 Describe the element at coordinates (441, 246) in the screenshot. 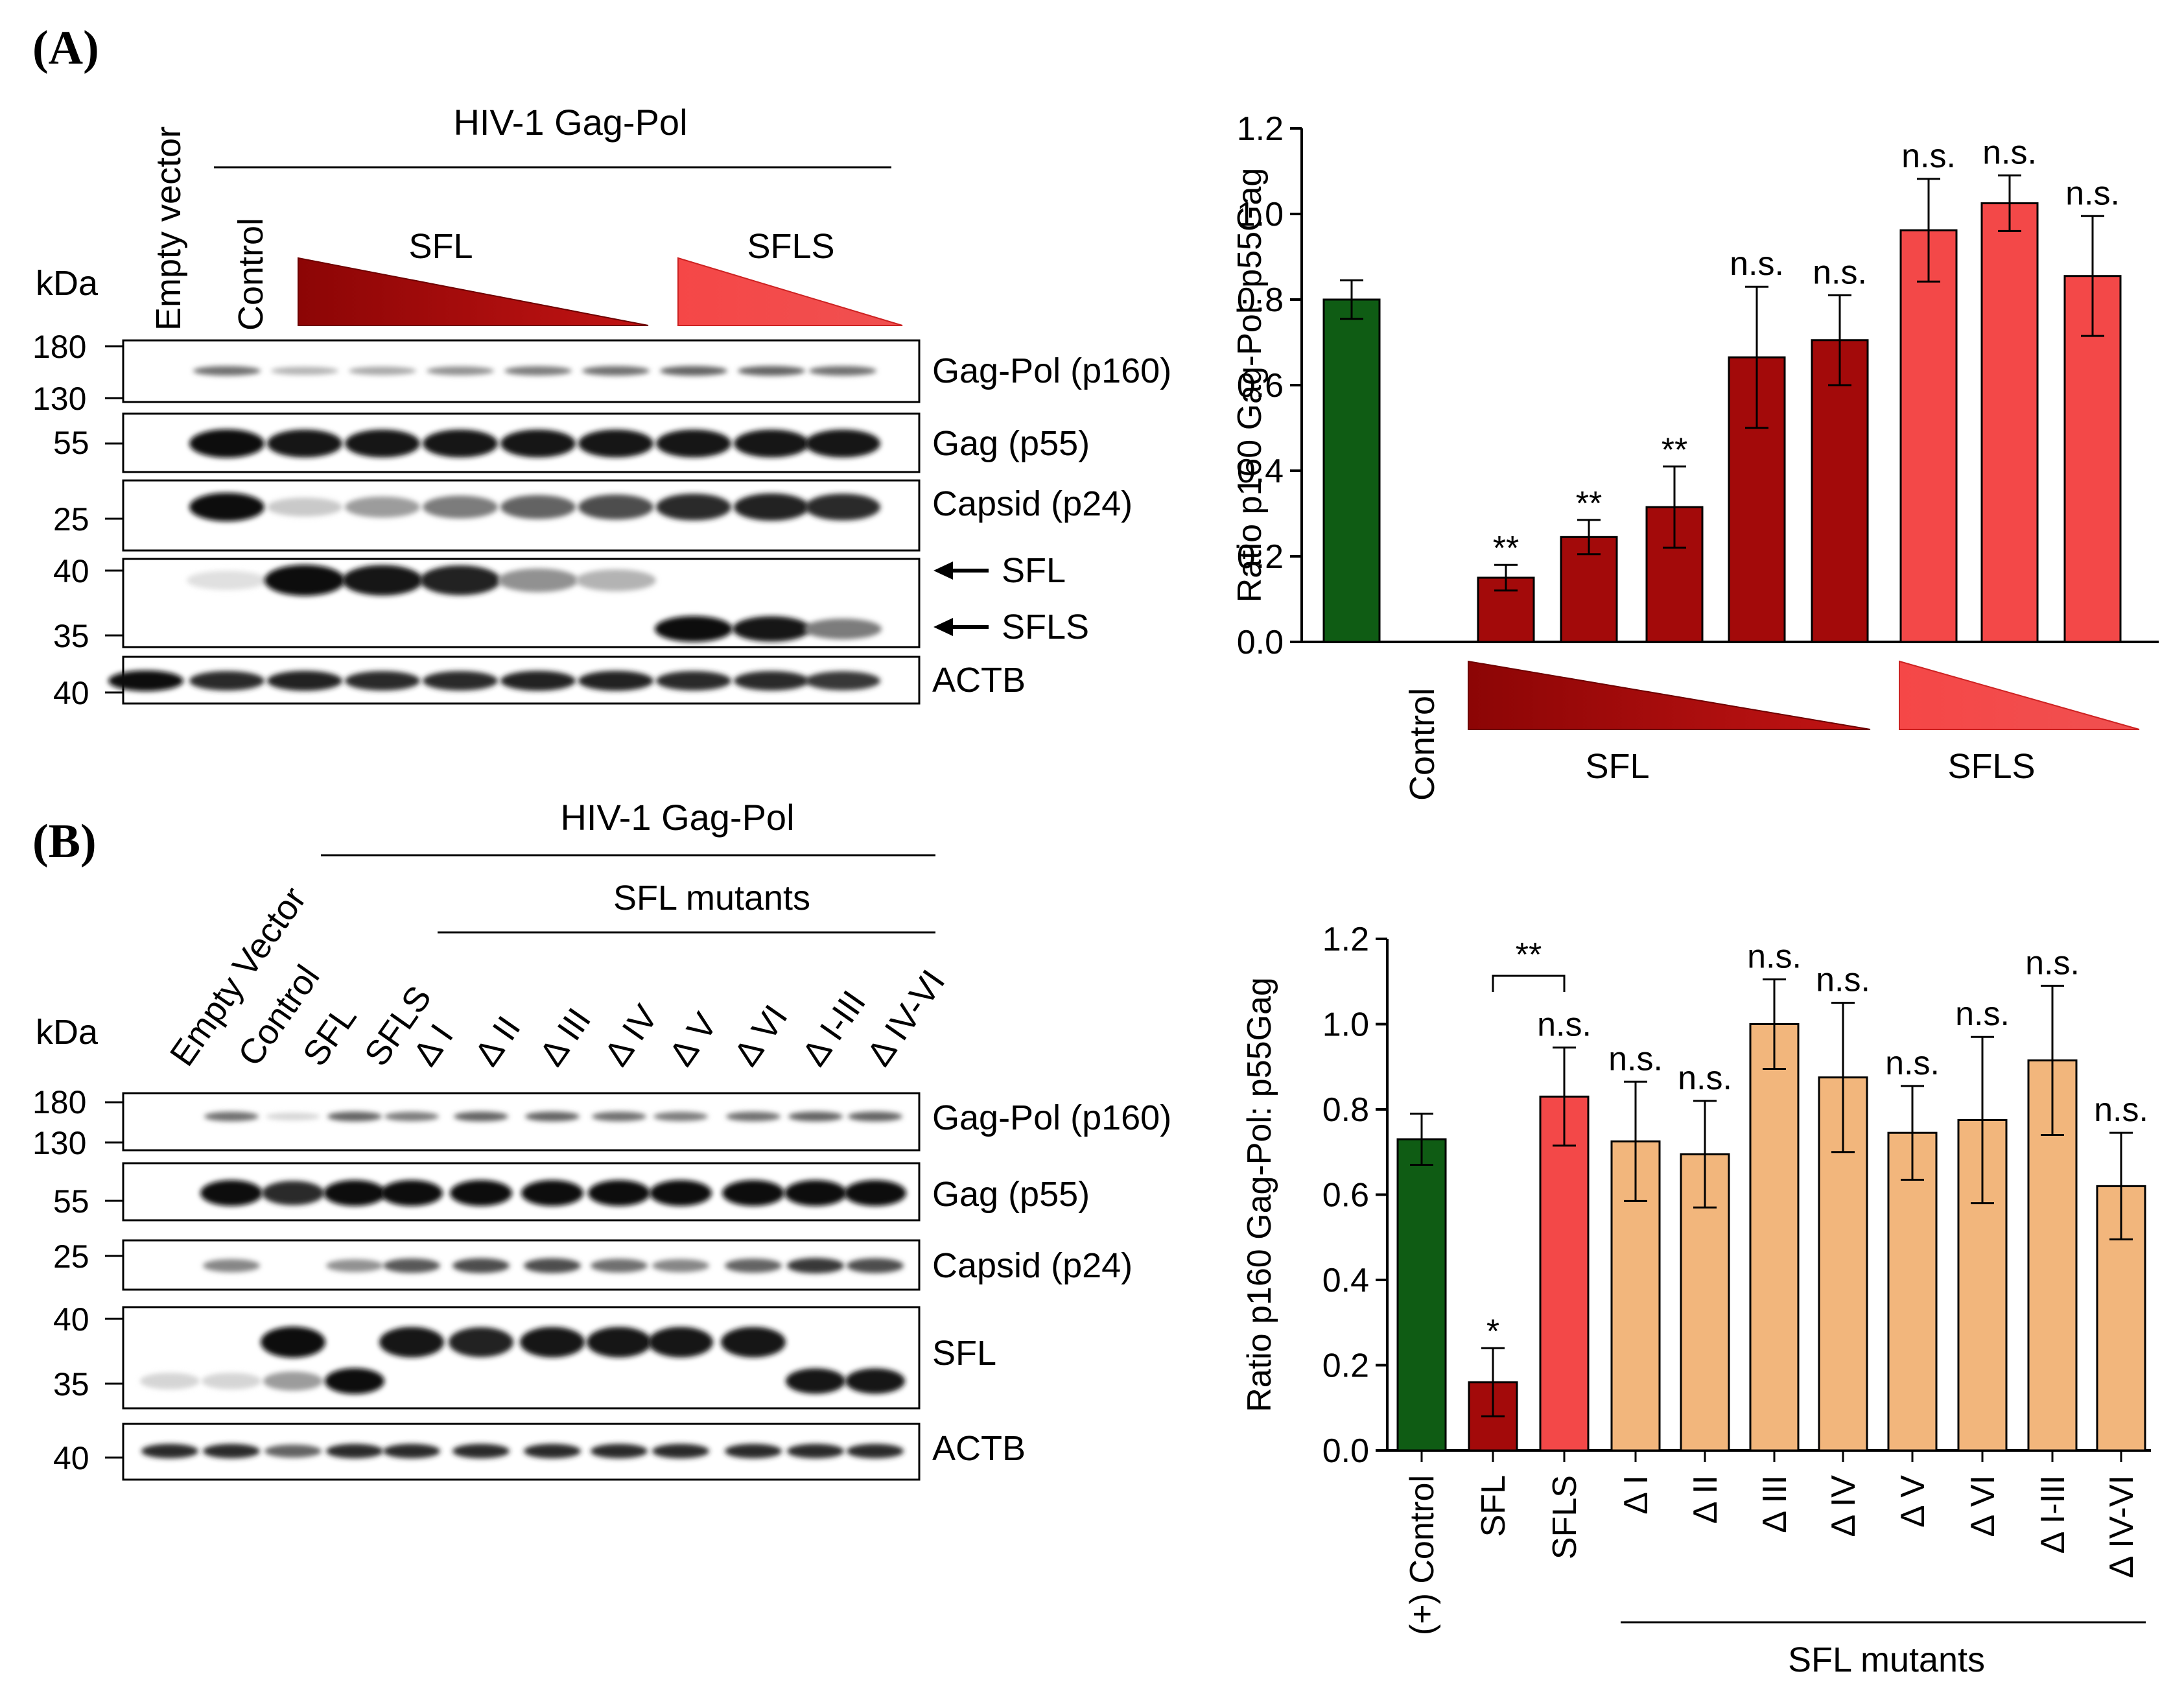

I see `sfl-group-label: SFL` at that location.